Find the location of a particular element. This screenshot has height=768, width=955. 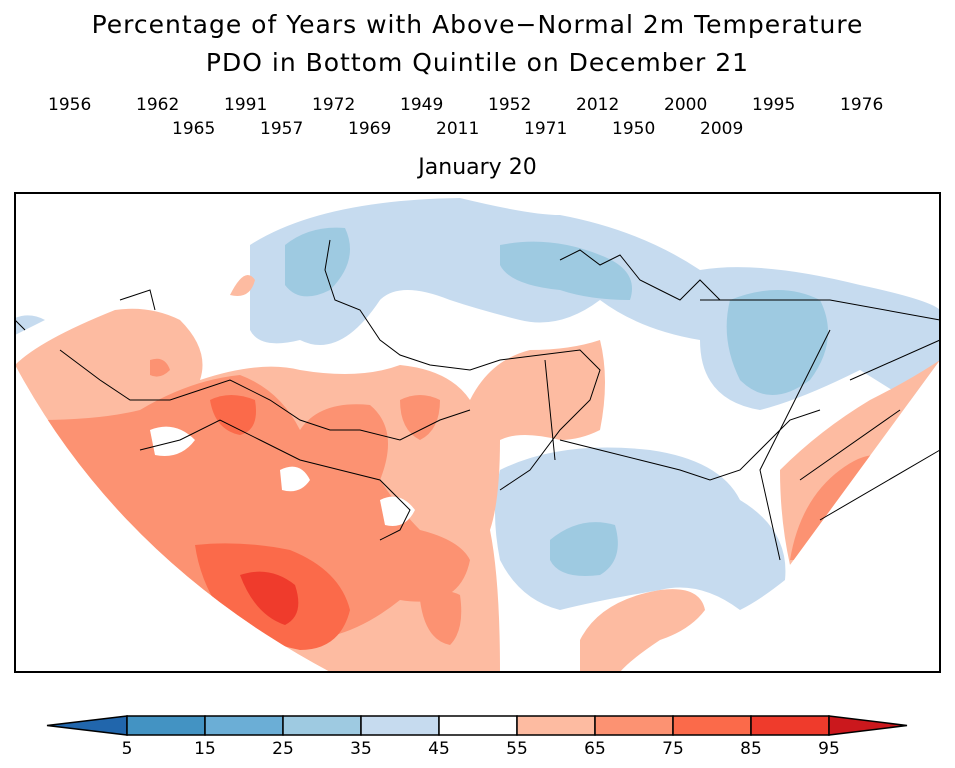

year-label: 1952 is located at coordinates (510, 105).